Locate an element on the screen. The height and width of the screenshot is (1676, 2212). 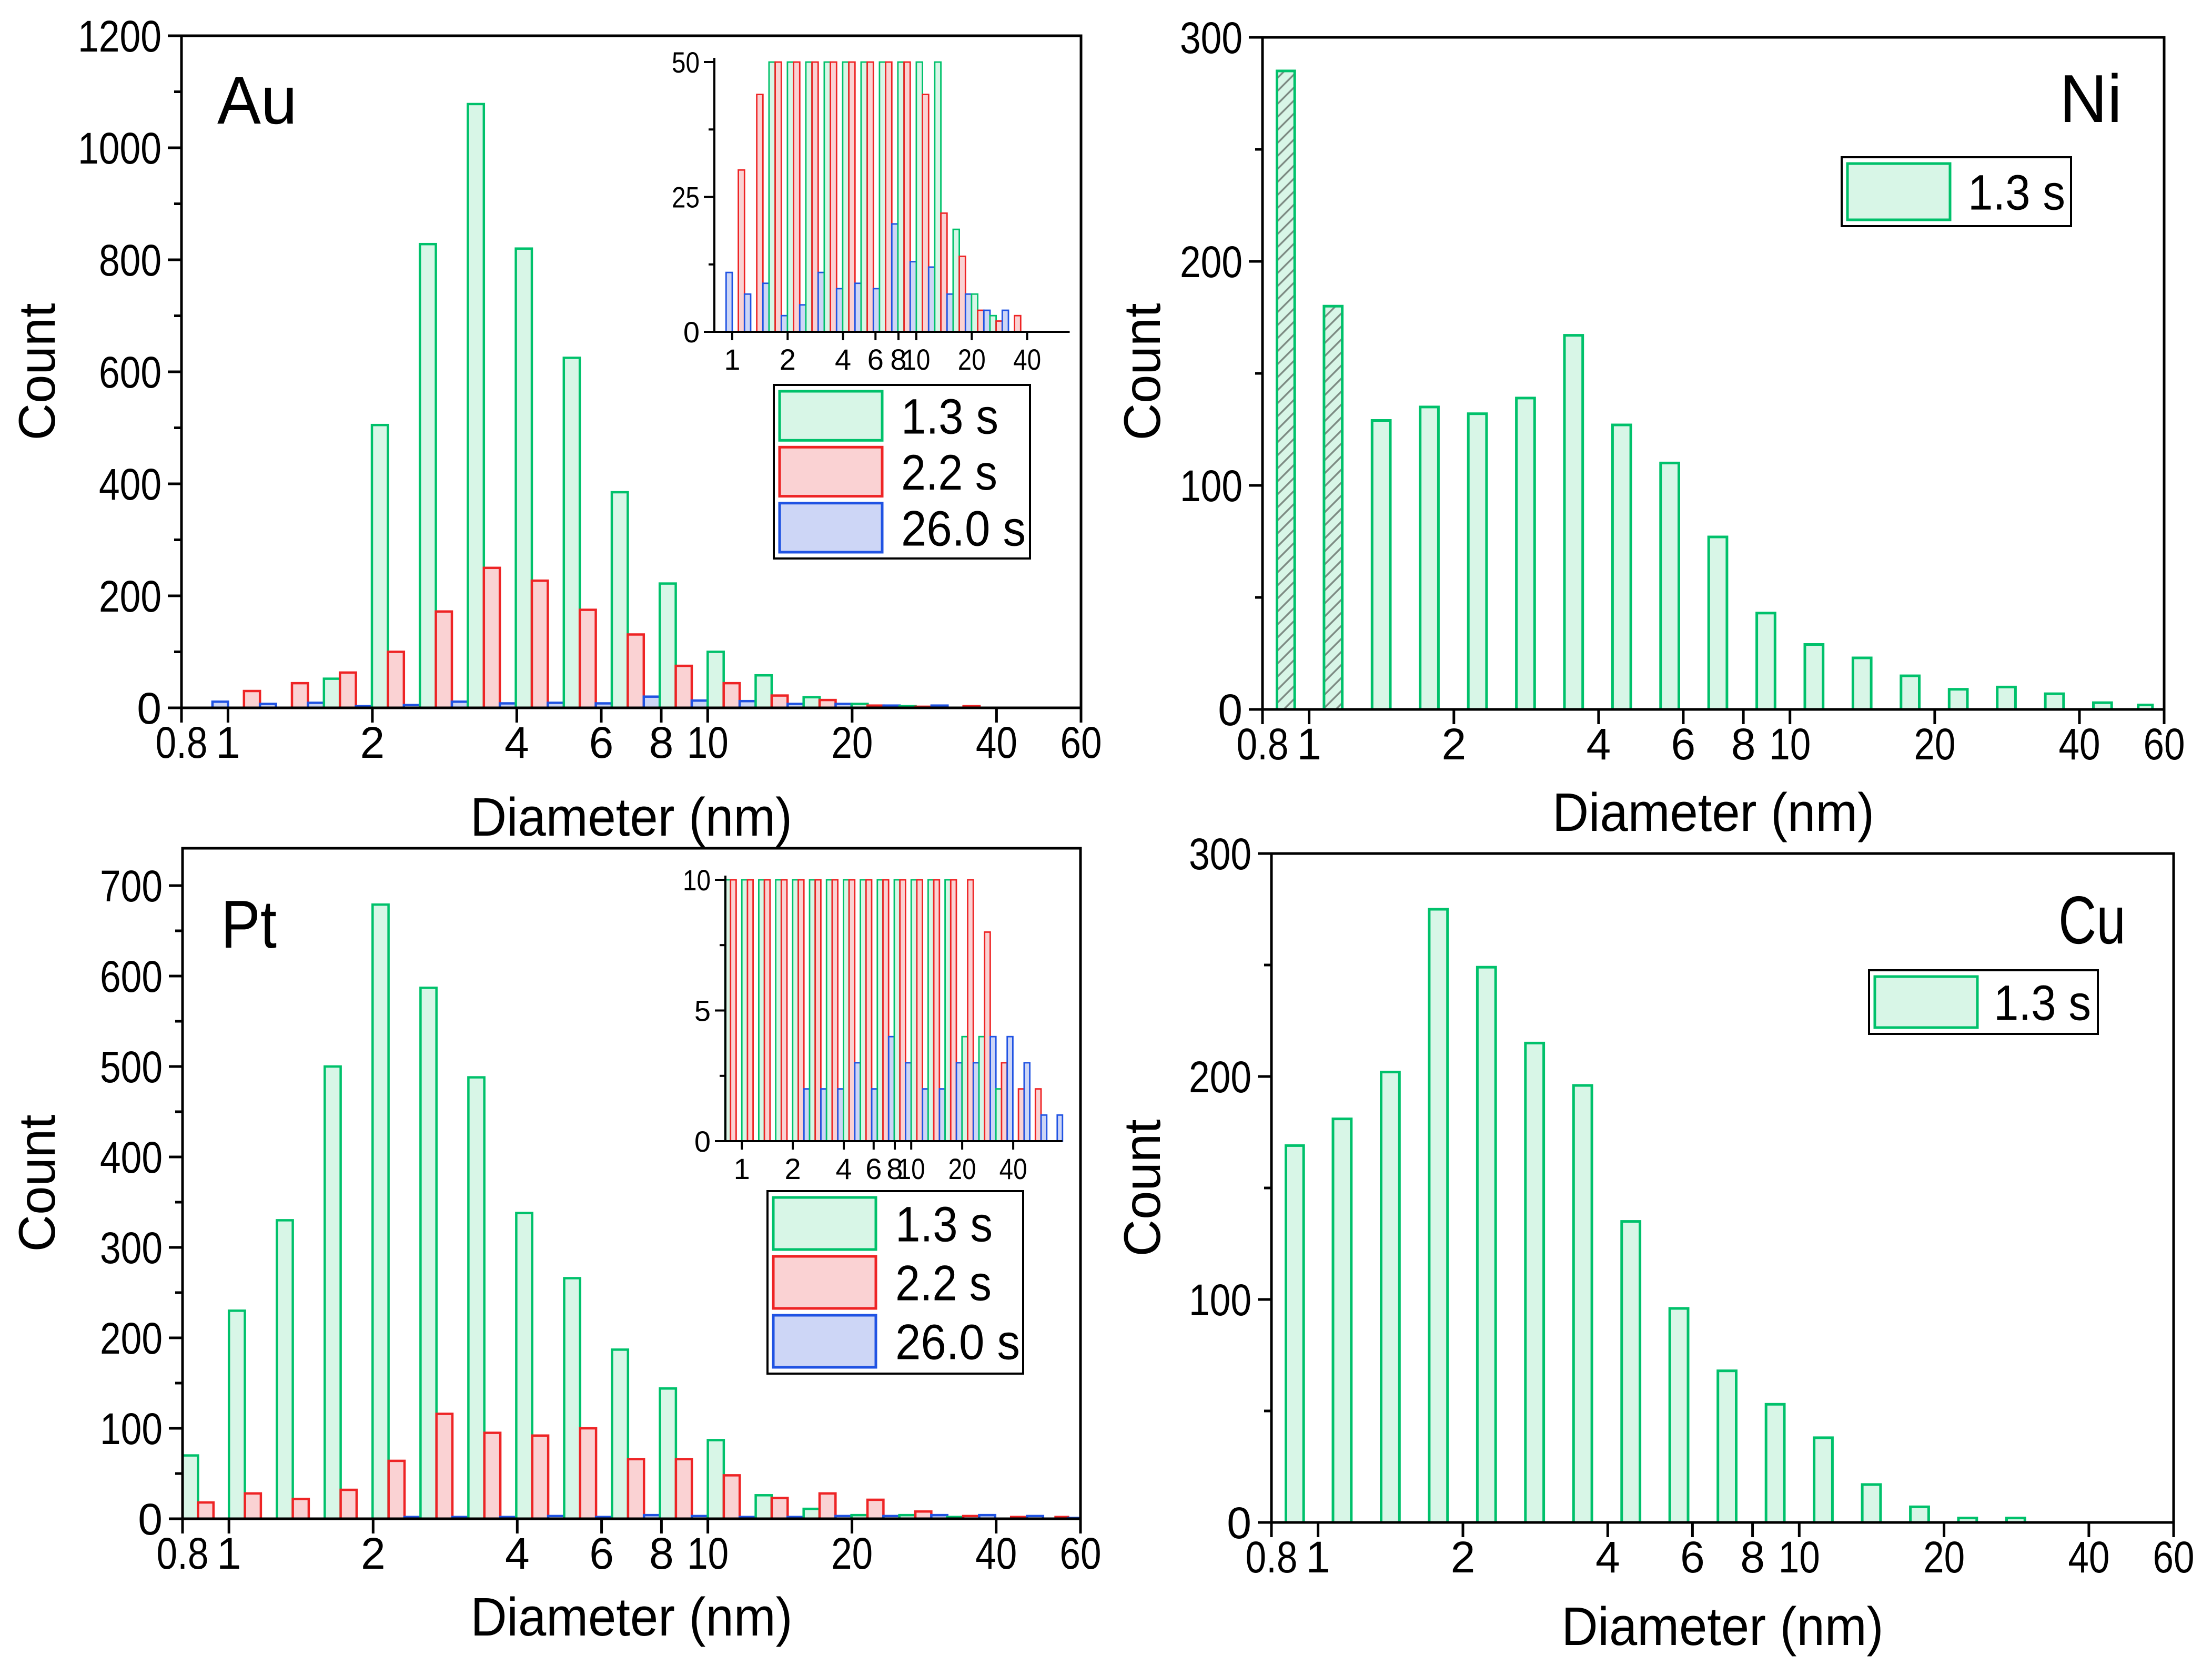
svg-text: Au is located at coordinates (257, 101).